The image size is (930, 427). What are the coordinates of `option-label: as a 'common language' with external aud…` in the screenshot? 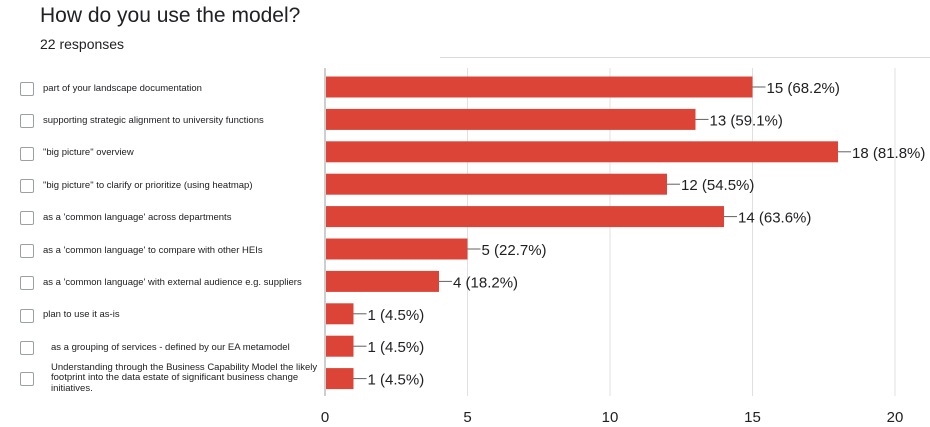 It's located at (172, 282).